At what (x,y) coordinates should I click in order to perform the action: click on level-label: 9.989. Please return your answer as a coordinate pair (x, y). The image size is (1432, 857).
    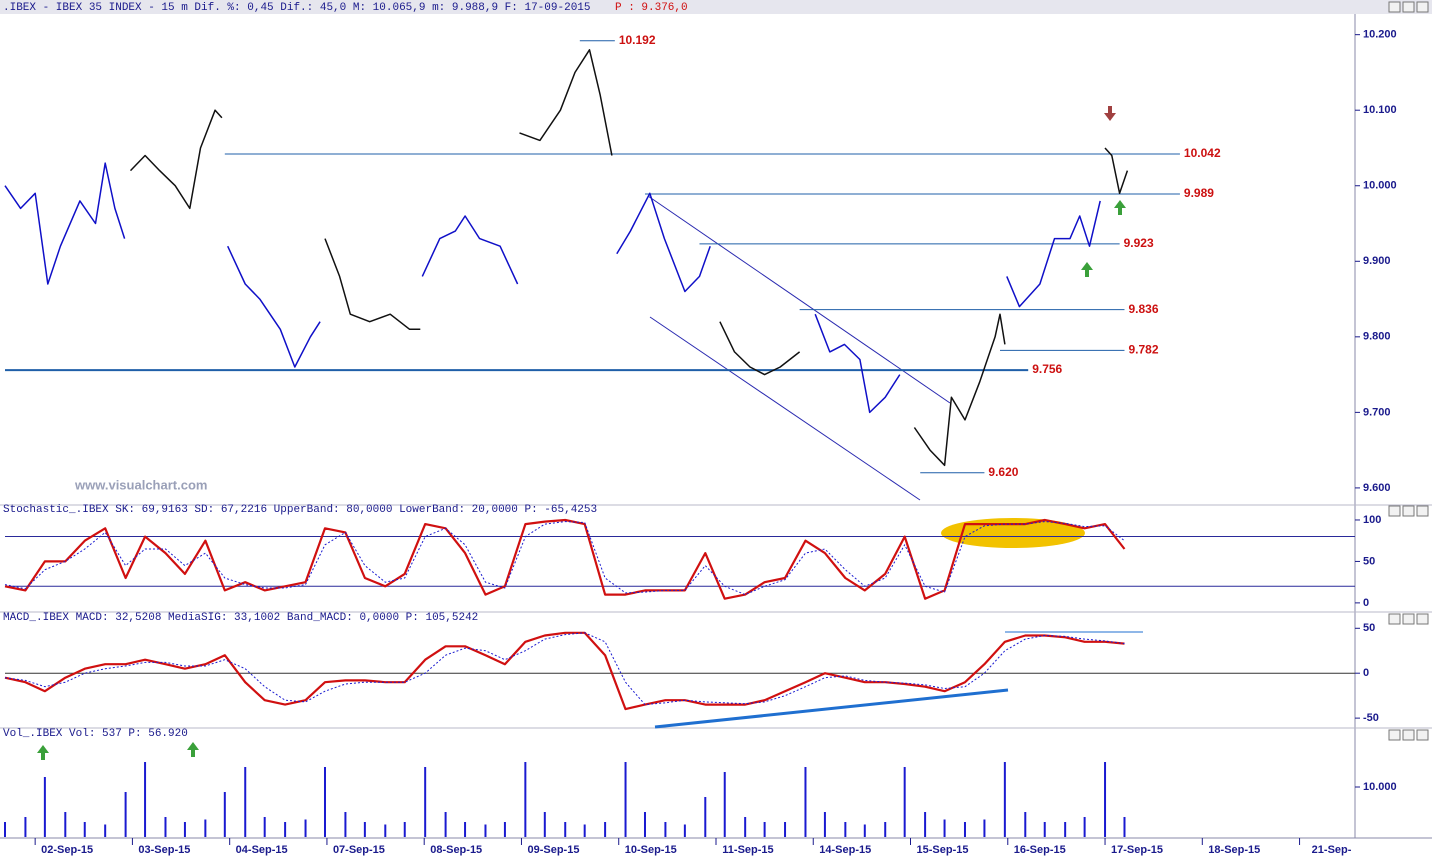
    Looking at the image, I should click on (1199, 193).